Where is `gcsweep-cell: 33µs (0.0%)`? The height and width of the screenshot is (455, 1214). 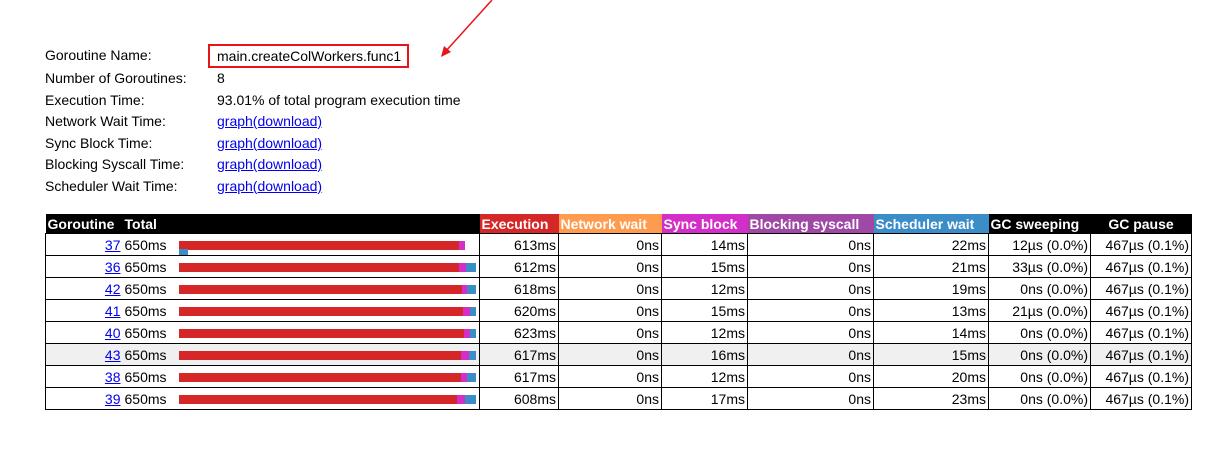
gcsweep-cell: 33µs (0.0%) is located at coordinates (1039, 266).